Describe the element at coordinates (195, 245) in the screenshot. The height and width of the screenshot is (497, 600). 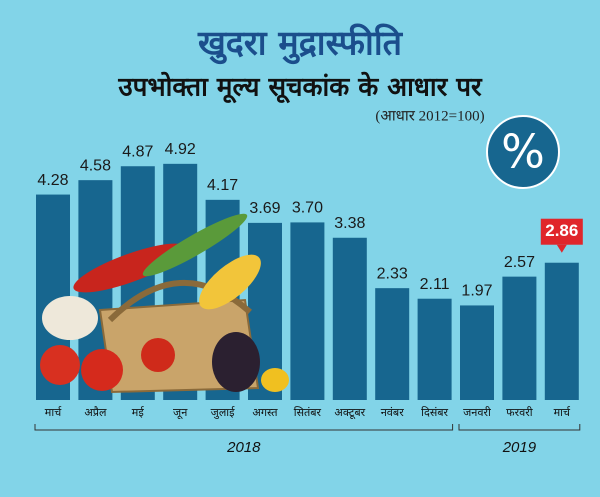
I see `onion-greens` at that location.